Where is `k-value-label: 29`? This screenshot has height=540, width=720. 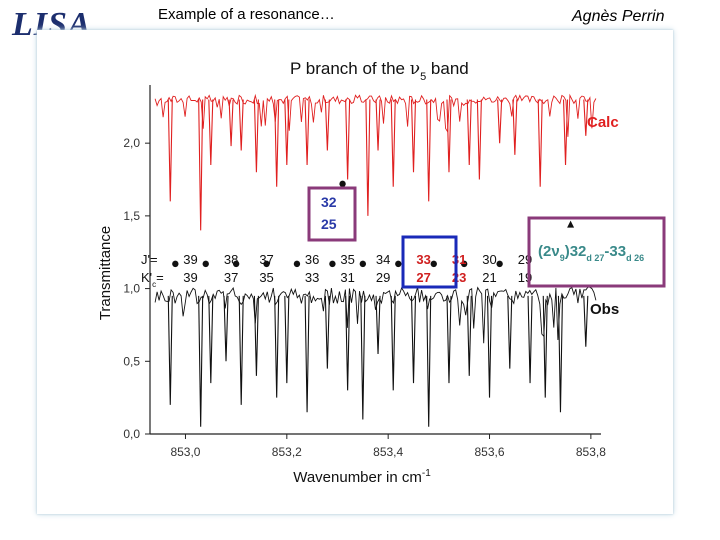
k-value-label: 29 is located at coordinates (383, 277).